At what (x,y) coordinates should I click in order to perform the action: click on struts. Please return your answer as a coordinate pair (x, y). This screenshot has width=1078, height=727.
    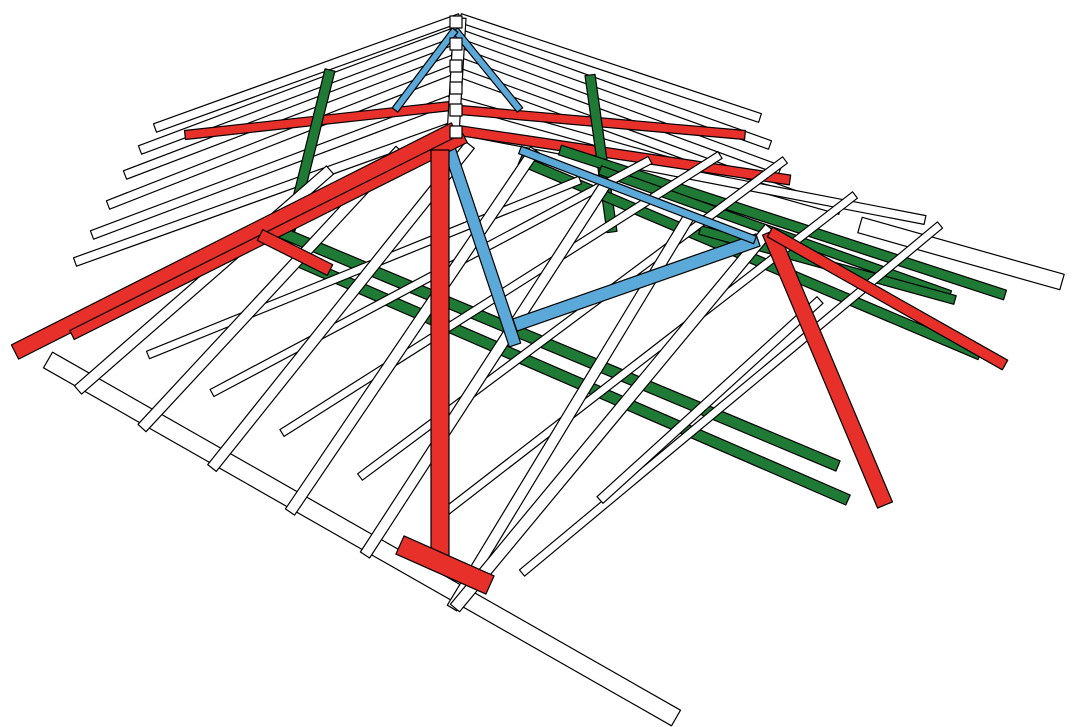
    Looking at the image, I should click on (601, 245).